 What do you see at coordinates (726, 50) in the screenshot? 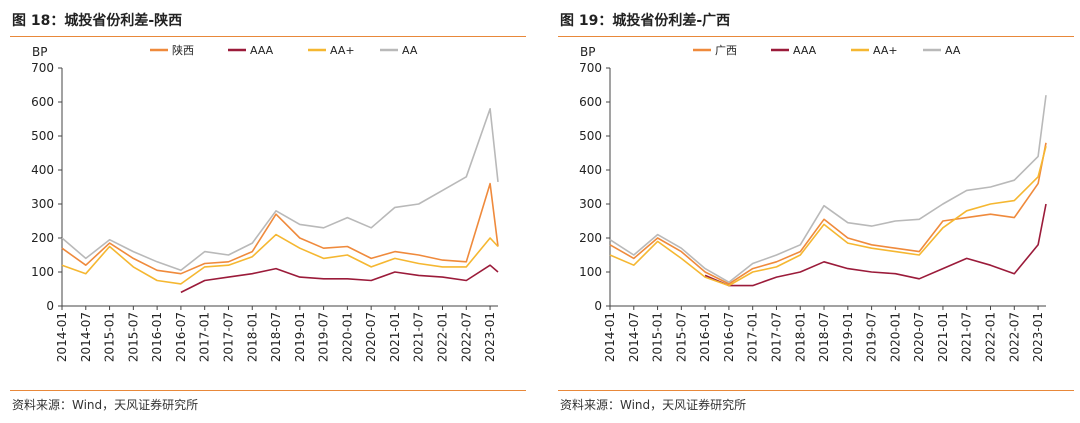
I see `legend-label: 广西` at bounding box center [726, 50].